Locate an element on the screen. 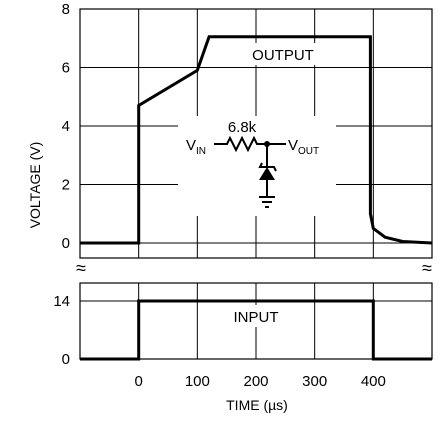 The height and width of the screenshot is (421, 445). zener-schematic: VIN 6.8k VOUT is located at coordinates (257, 166).